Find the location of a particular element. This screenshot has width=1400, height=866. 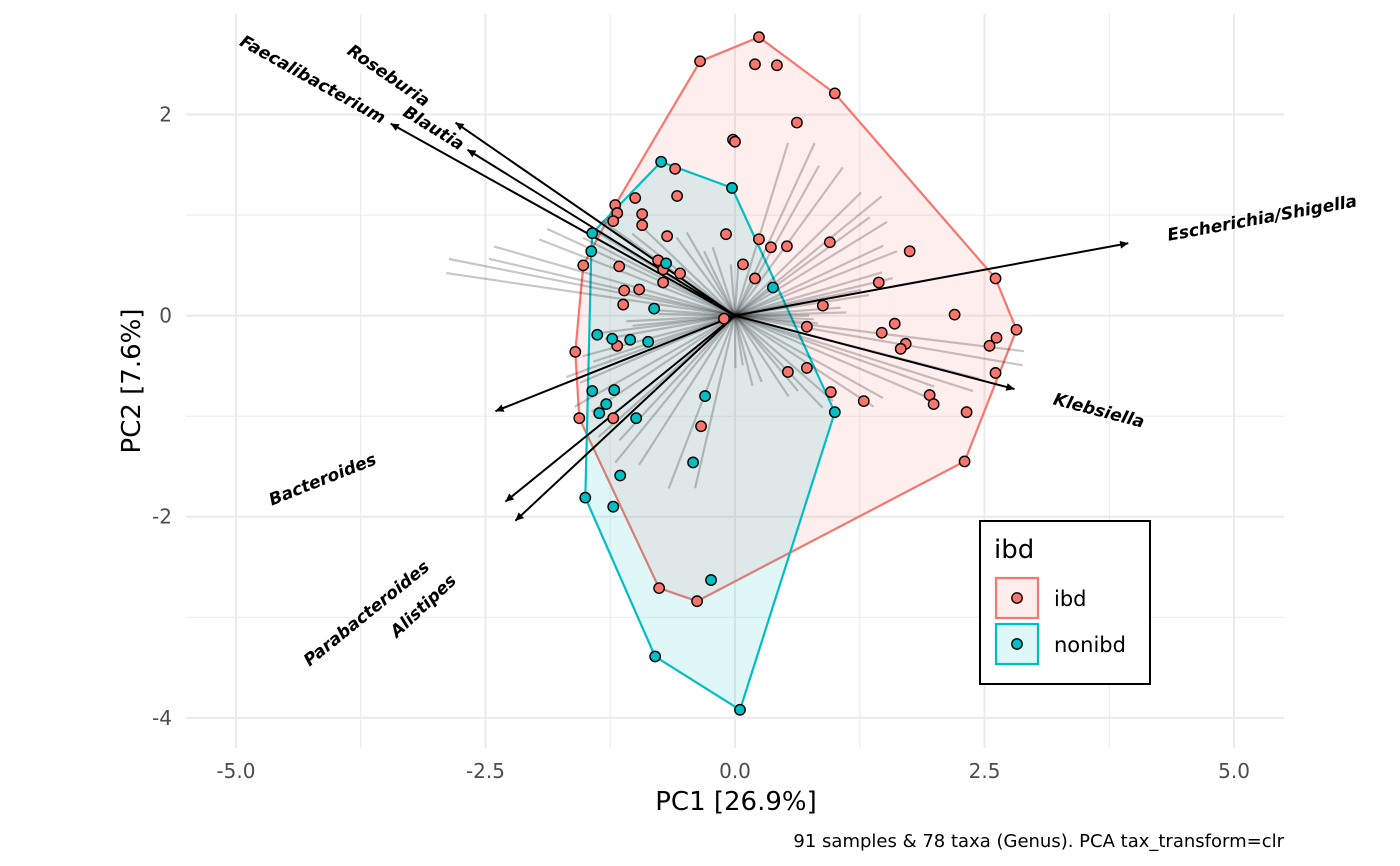

legend-point-nonibd is located at coordinates (1017, 644).